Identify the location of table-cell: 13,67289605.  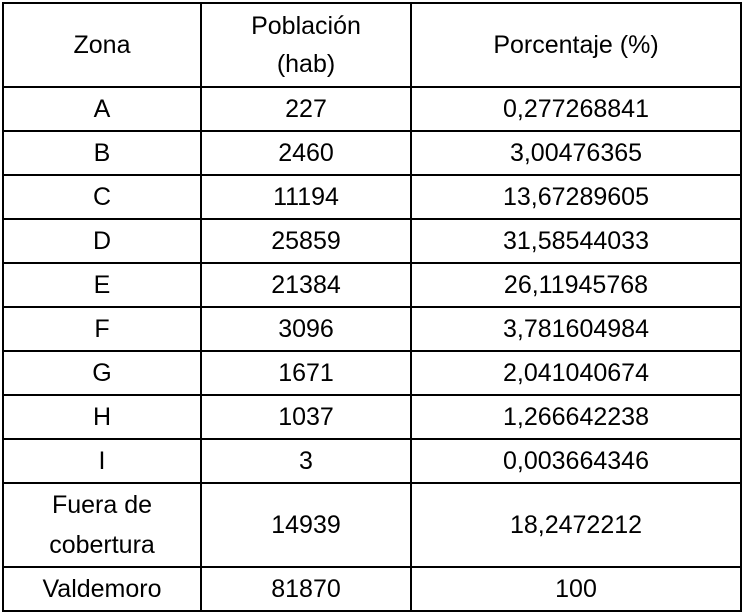
(576, 197).